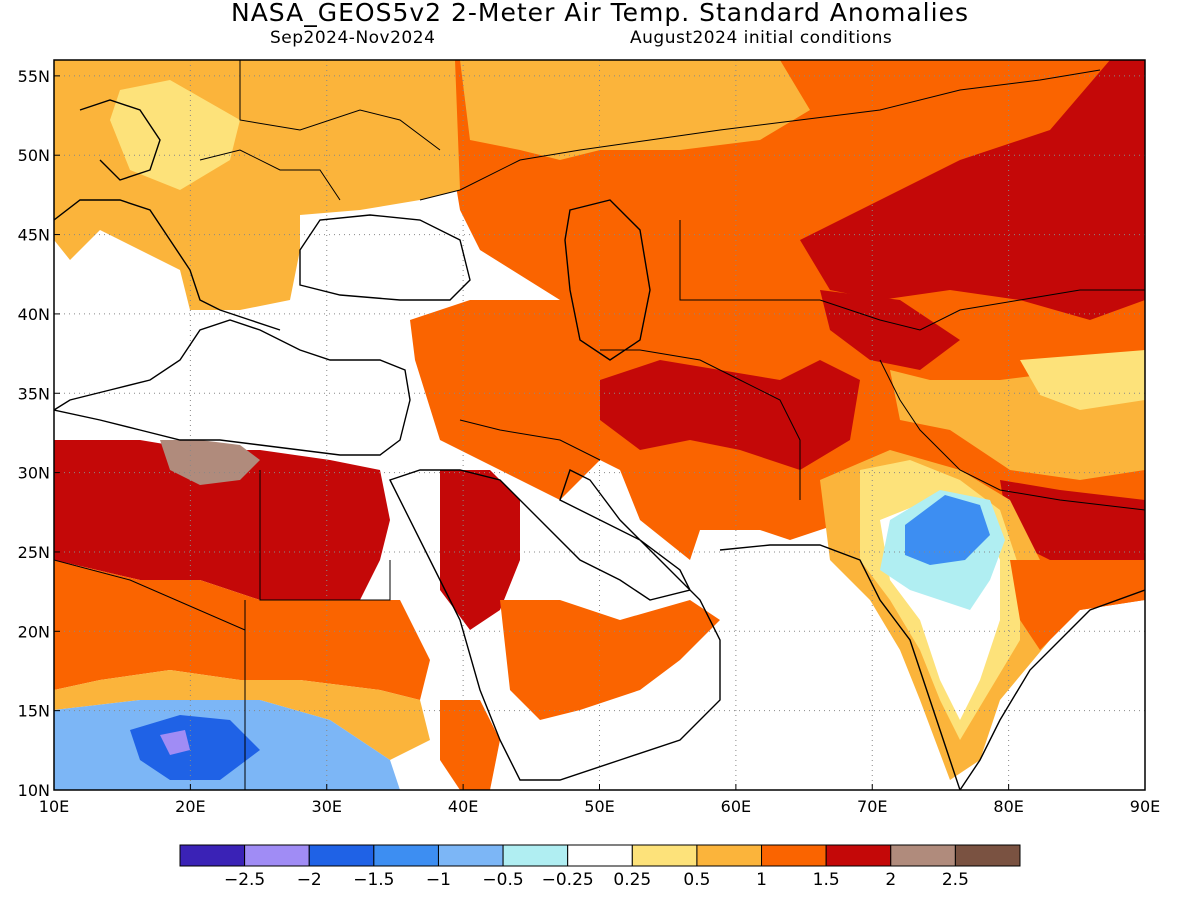 The width and height of the screenshot is (1200, 900). Describe the element at coordinates (736, 806) in the screenshot. I see `lon-tick-label: 60E` at that location.